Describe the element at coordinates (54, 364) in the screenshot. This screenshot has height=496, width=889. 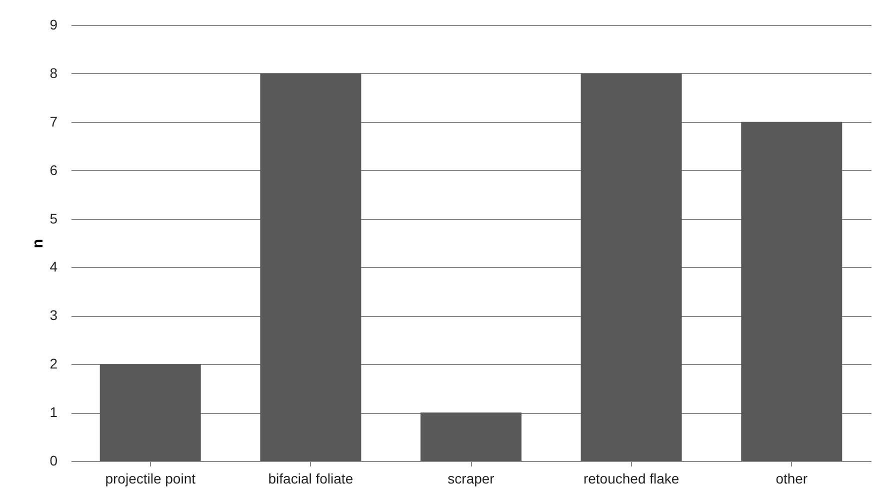
I see `y-tick-label: 2` at that location.